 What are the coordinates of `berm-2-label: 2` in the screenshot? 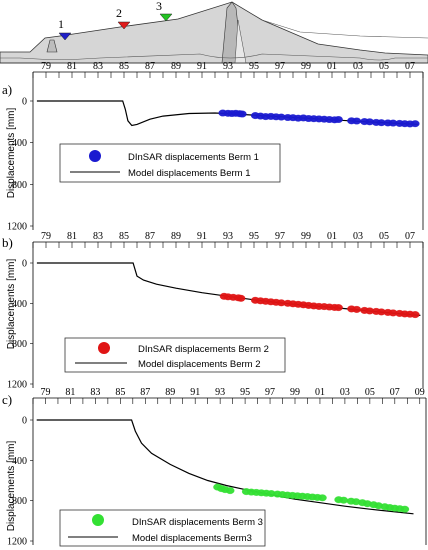 It's located at (119, 13).